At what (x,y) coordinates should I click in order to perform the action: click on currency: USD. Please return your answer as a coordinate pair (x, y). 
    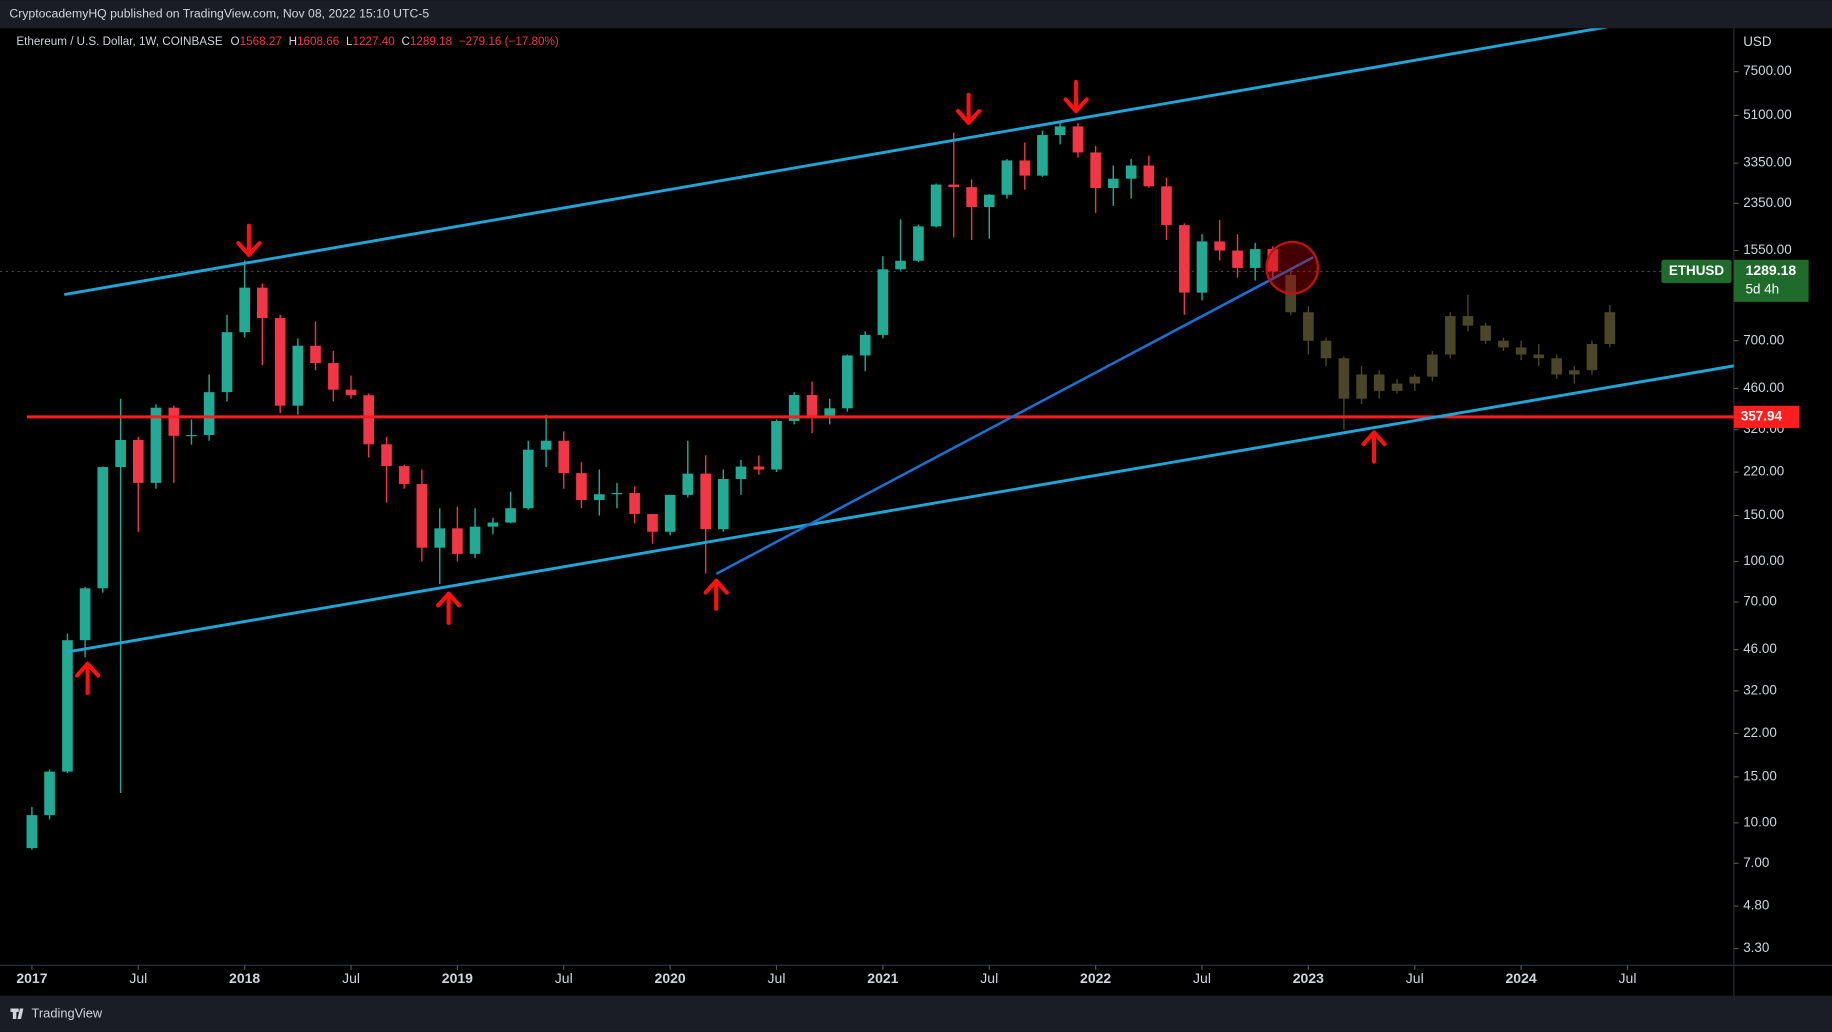
    Looking at the image, I should click on (1757, 41).